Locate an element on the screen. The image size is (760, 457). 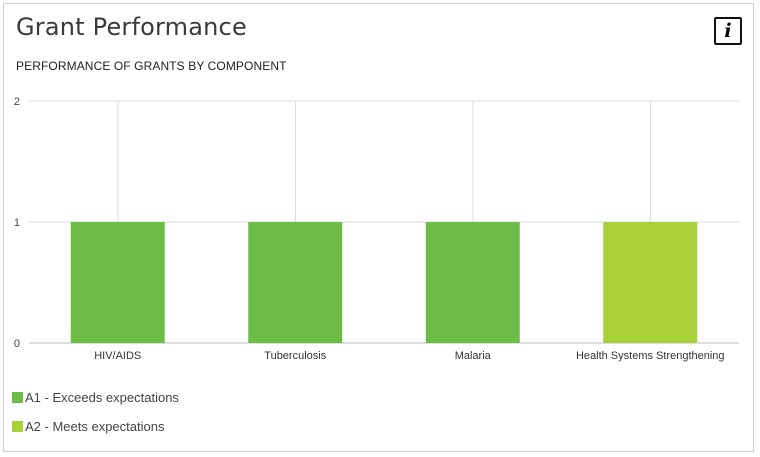
legend-label-a2: A2 - Meets expectations is located at coordinates (95, 426).